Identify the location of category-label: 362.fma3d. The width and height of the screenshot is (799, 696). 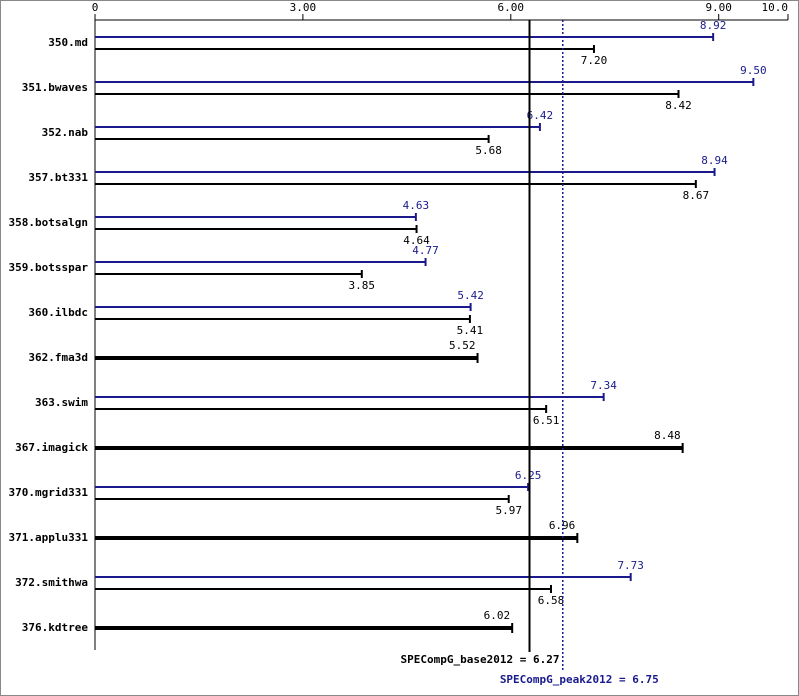
(58, 357).